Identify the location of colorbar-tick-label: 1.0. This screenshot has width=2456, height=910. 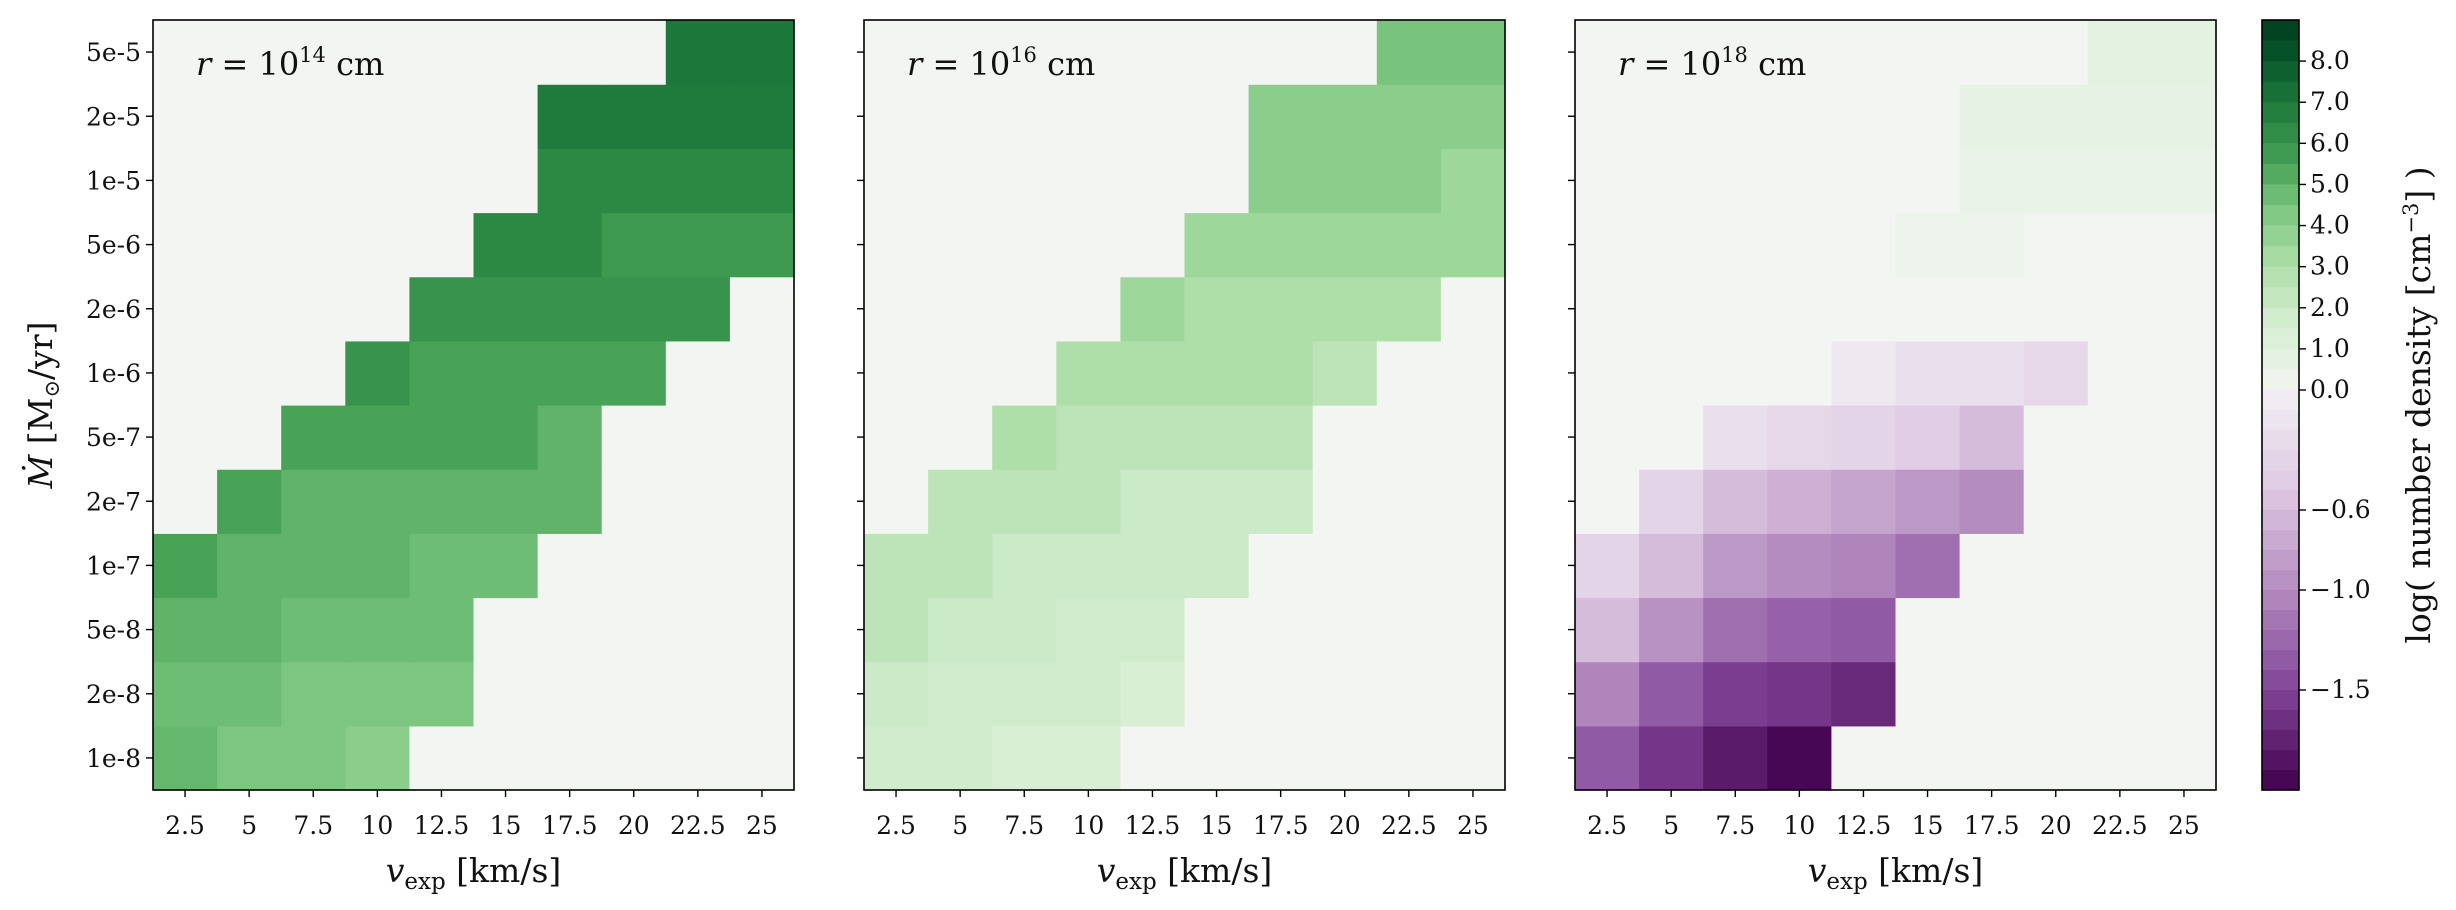
(2330, 348).